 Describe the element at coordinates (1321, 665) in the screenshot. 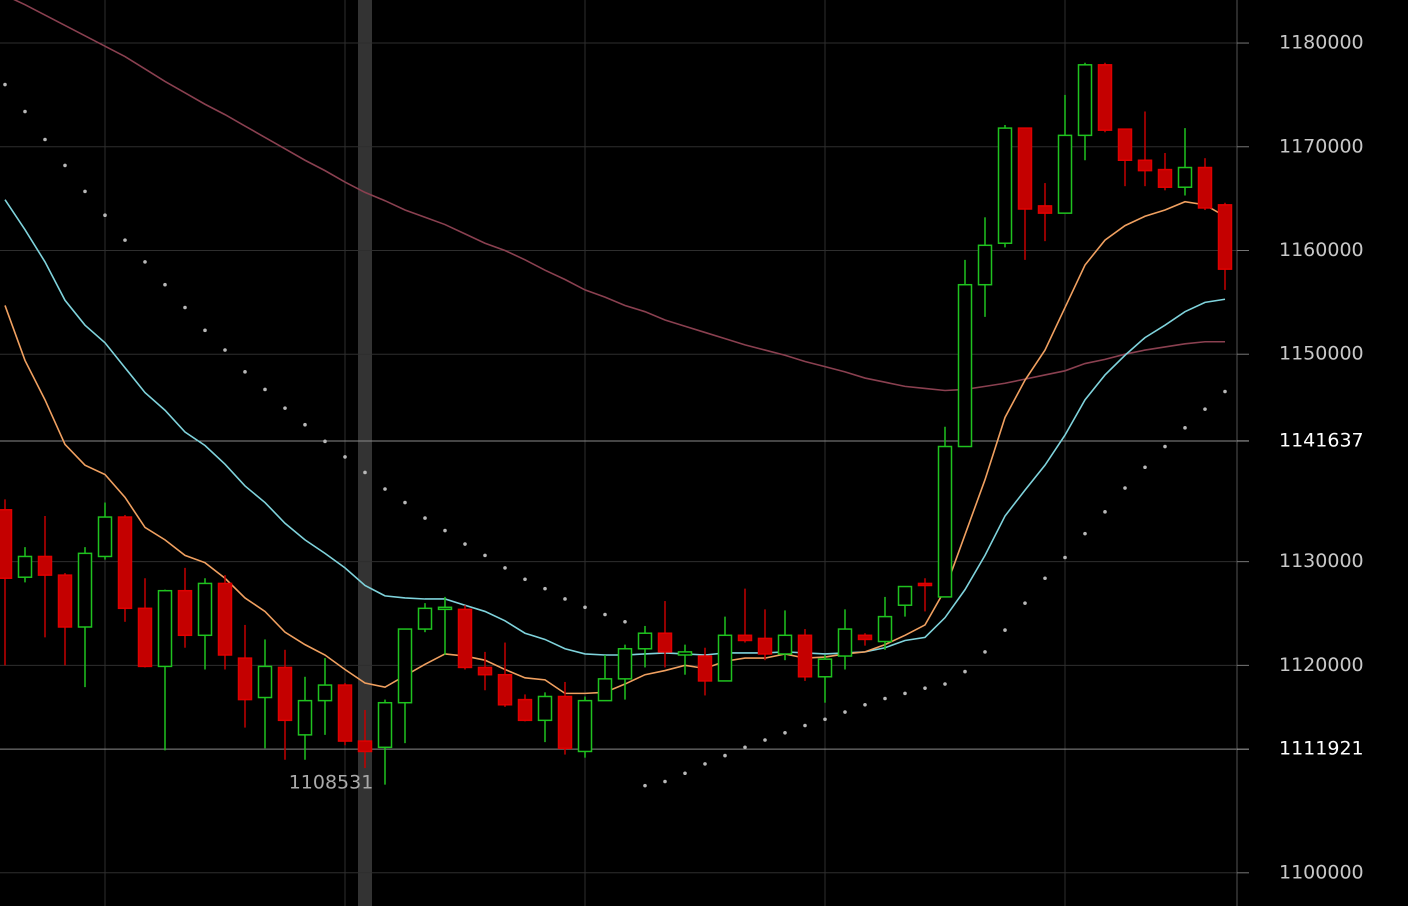

I see `y-tick-label: 1120000` at that location.